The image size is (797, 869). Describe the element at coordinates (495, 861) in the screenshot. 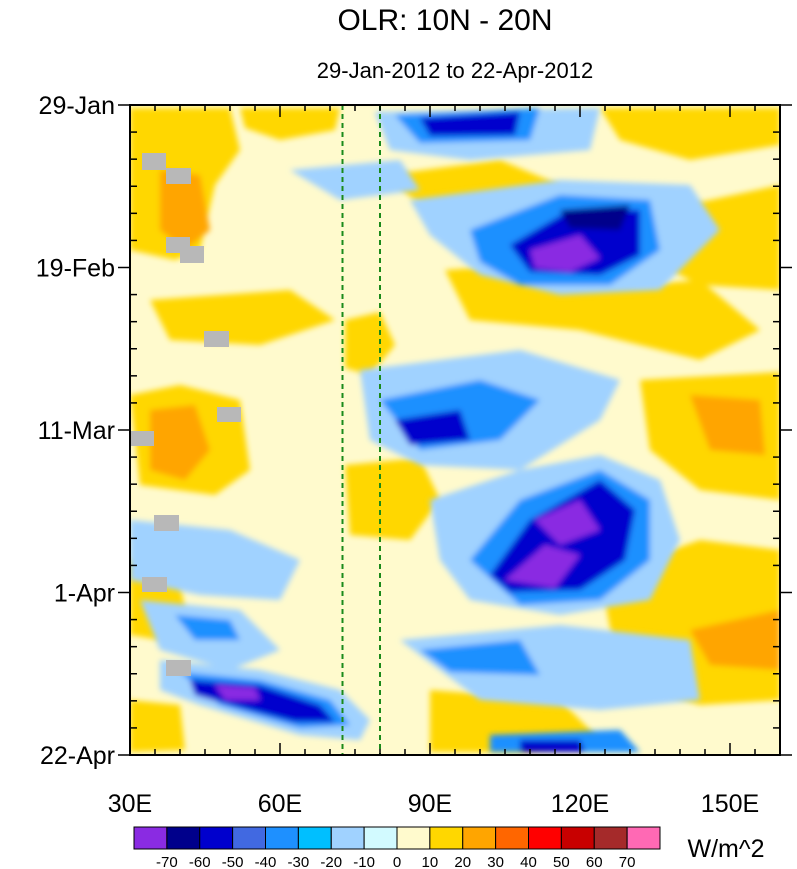

I see `colorbar-label: 30` at that location.